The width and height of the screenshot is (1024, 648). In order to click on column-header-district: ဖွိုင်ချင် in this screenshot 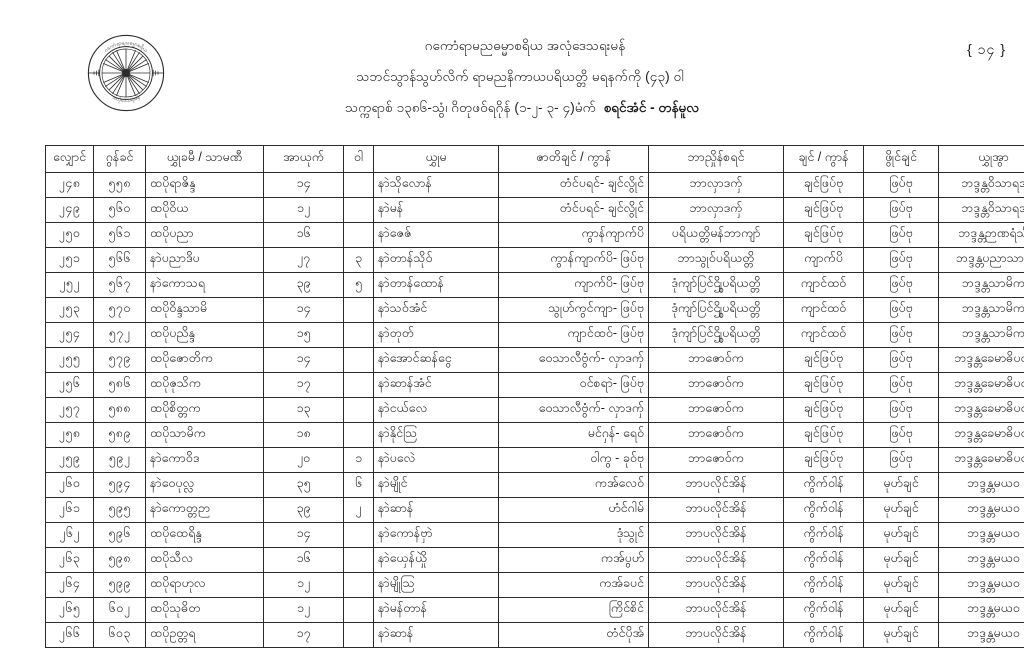, I will do `click(901, 159)`.